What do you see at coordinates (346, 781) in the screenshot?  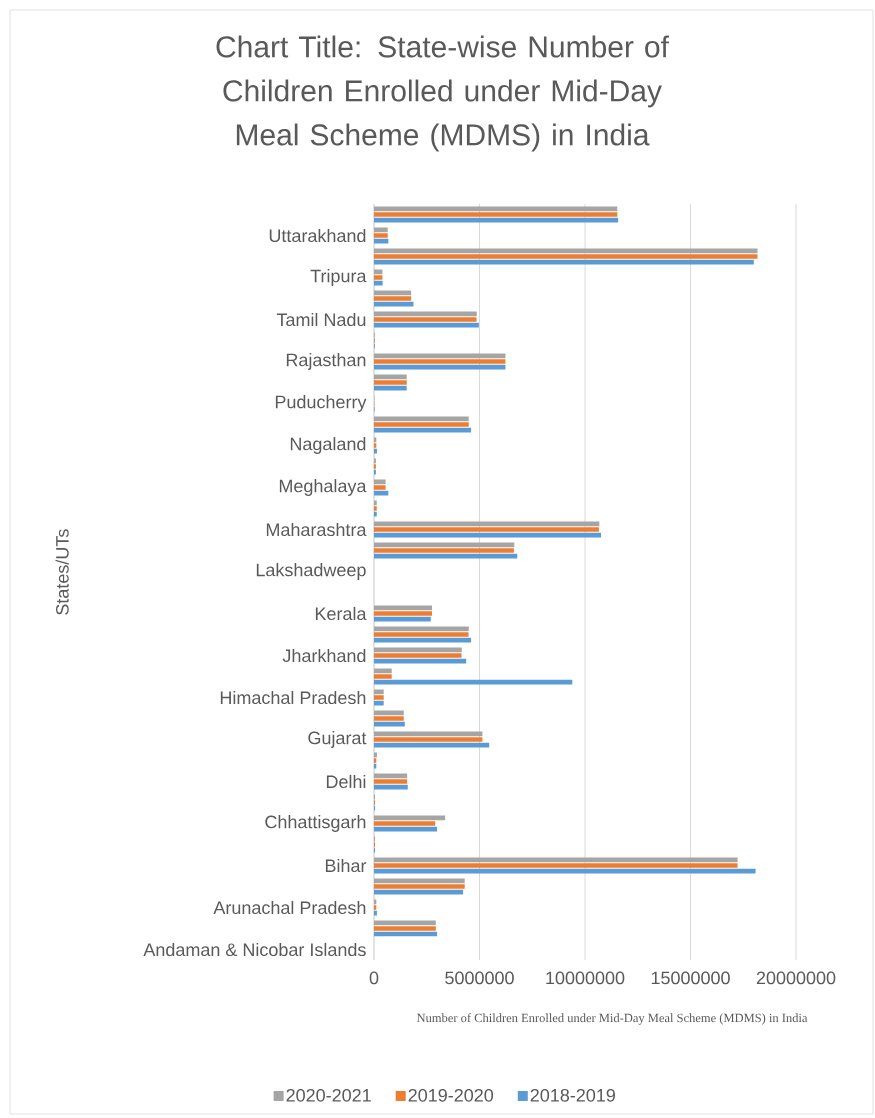 I see `y-tick-label: Delhi` at bounding box center [346, 781].